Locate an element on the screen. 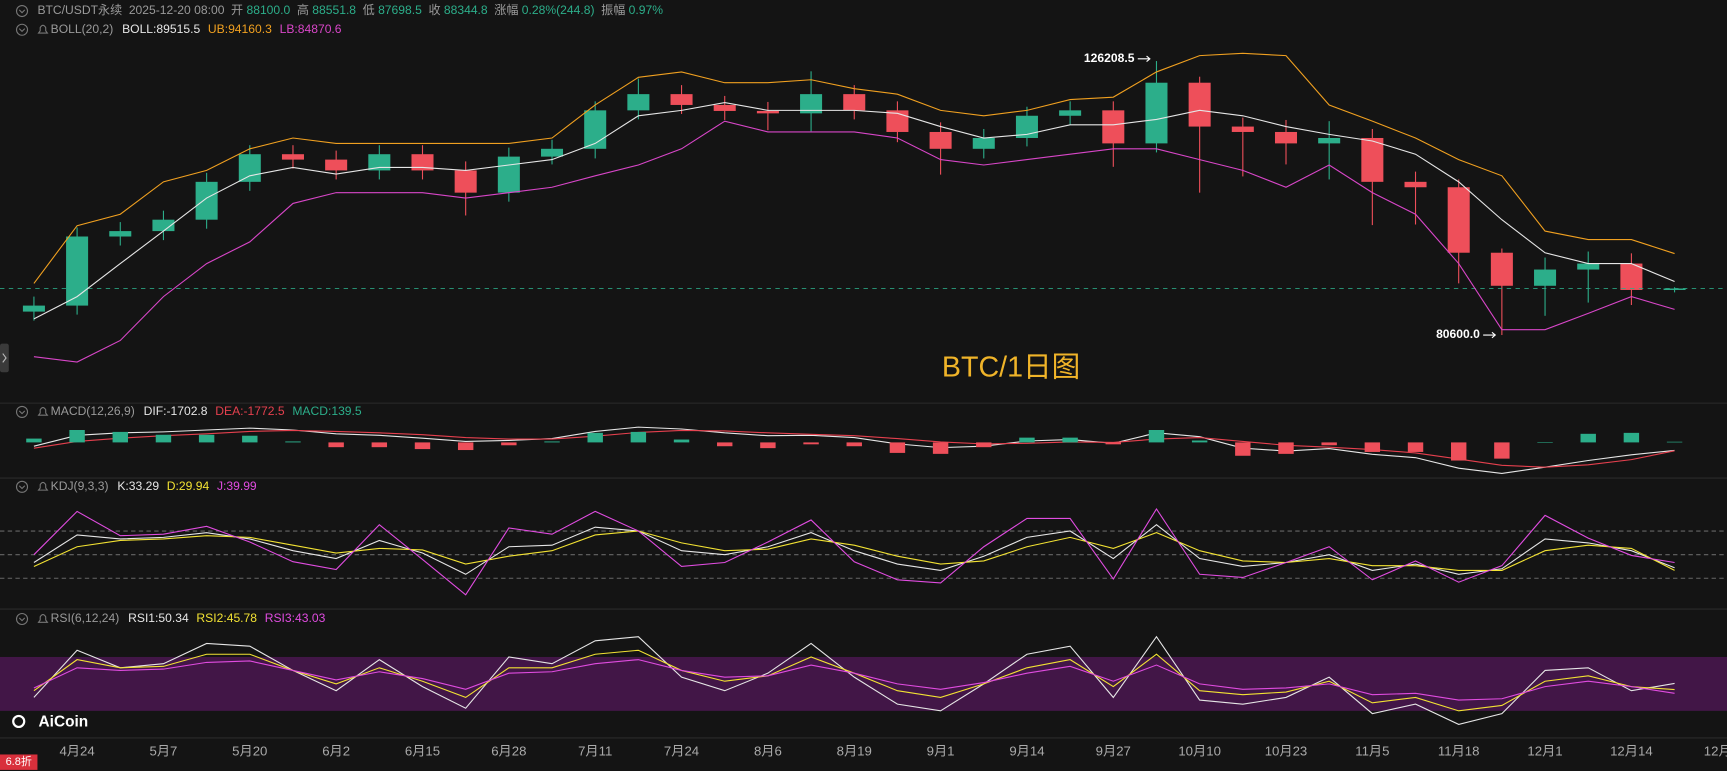  x-tick-label: 9月1 is located at coordinates (941, 751).